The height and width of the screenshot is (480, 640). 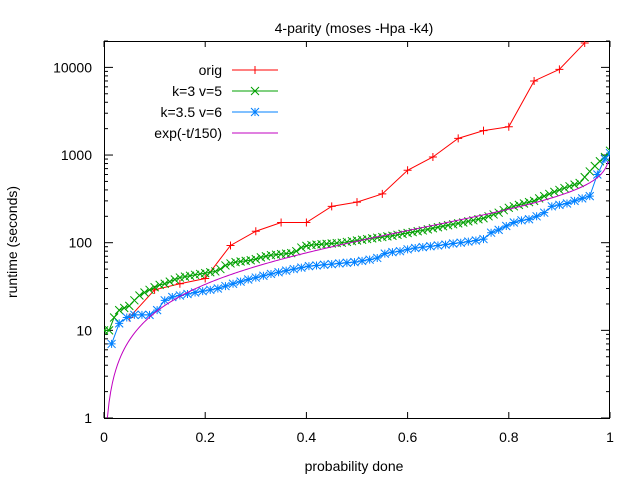 What do you see at coordinates (197, 91) in the screenshot?
I see `legend-label-k-3-v-5: k=3 v=5` at bounding box center [197, 91].